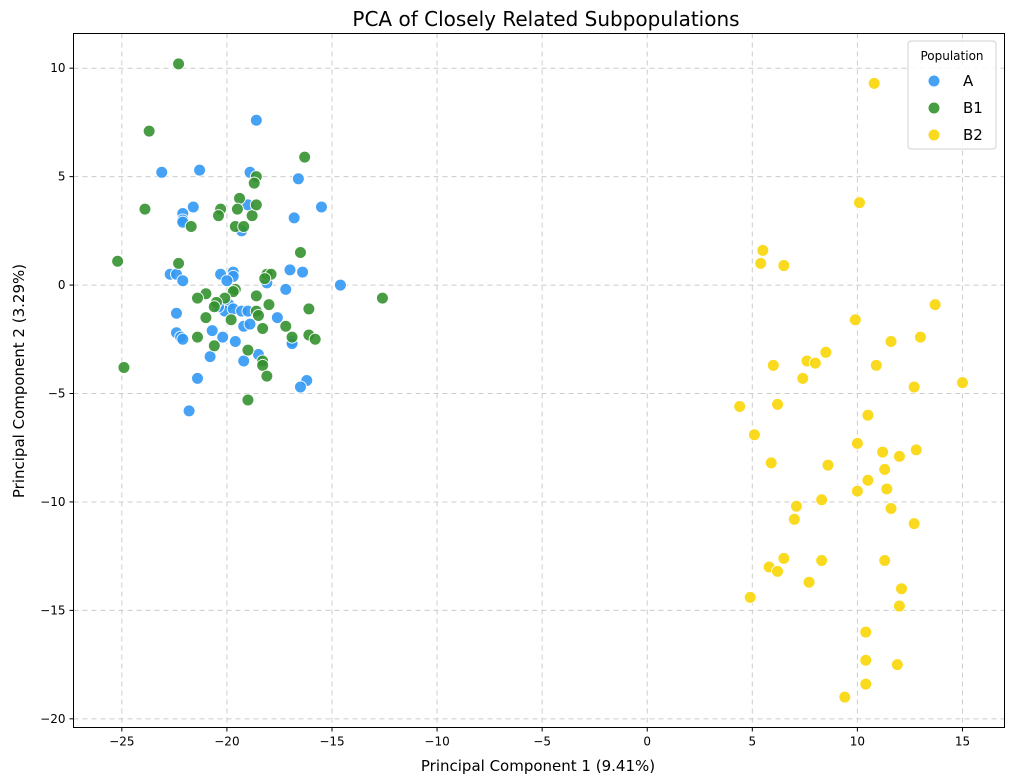 The width and height of the screenshot is (1012, 784). Describe the element at coordinates (52, 502) in the screenshot. I see `y-tick-label: −10` at that location.